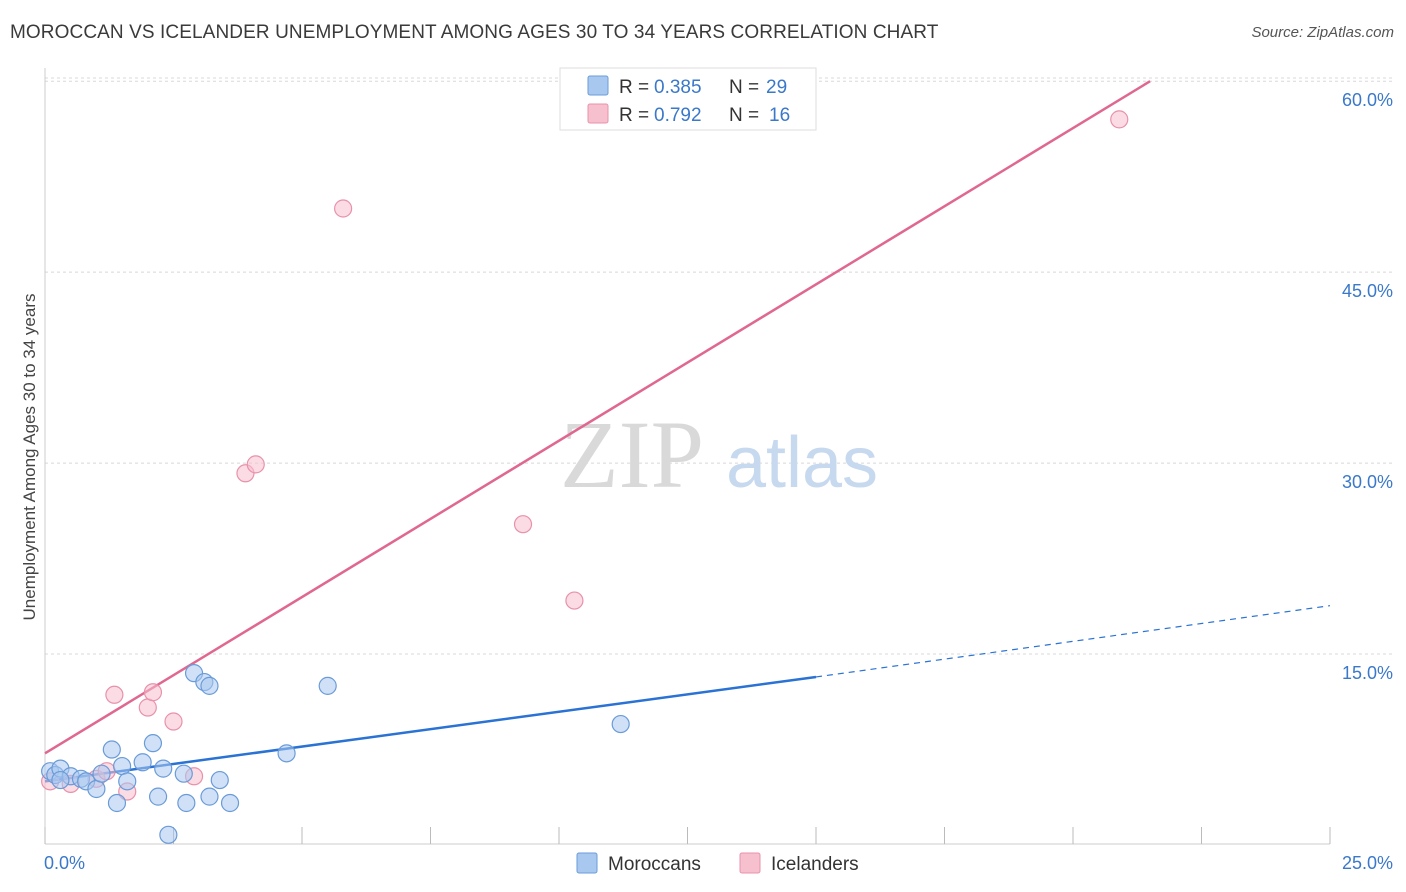  What do you see at coordinates (802, 463) in the screenshot?
I see `watermark-atlas: atlas` at bounding box center [802, 463].